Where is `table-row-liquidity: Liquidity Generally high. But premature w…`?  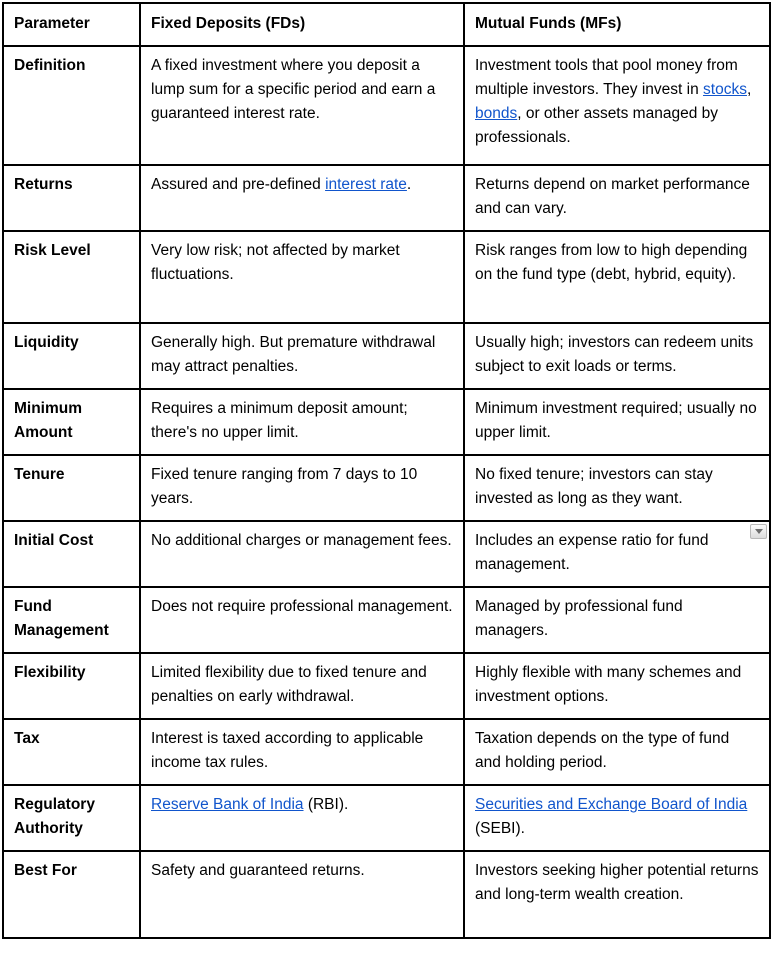
table-row-liquidity: Liquidity Generally high. But premature w… is located at coordinates (386, 356).